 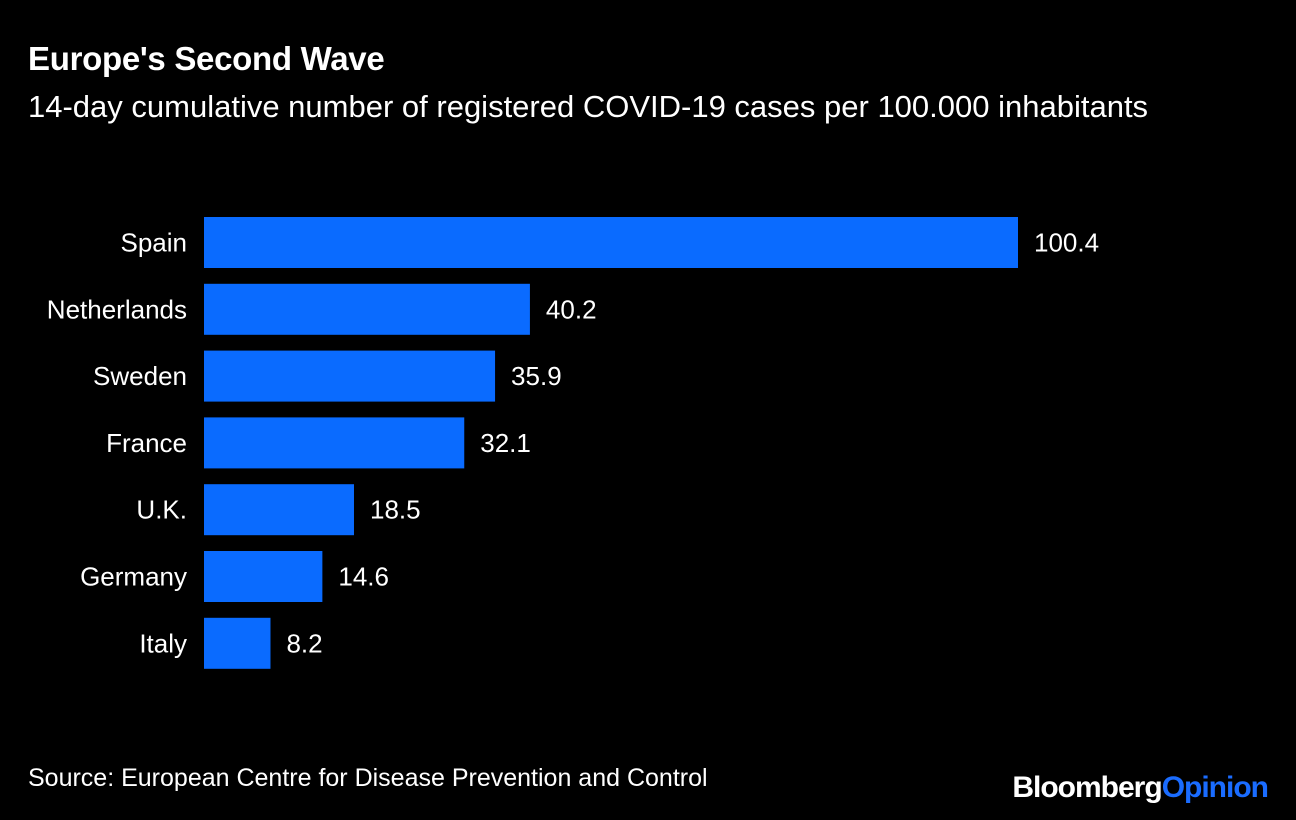 I want to click on value-label-italy: 8.2, so click(x=304, y=643).